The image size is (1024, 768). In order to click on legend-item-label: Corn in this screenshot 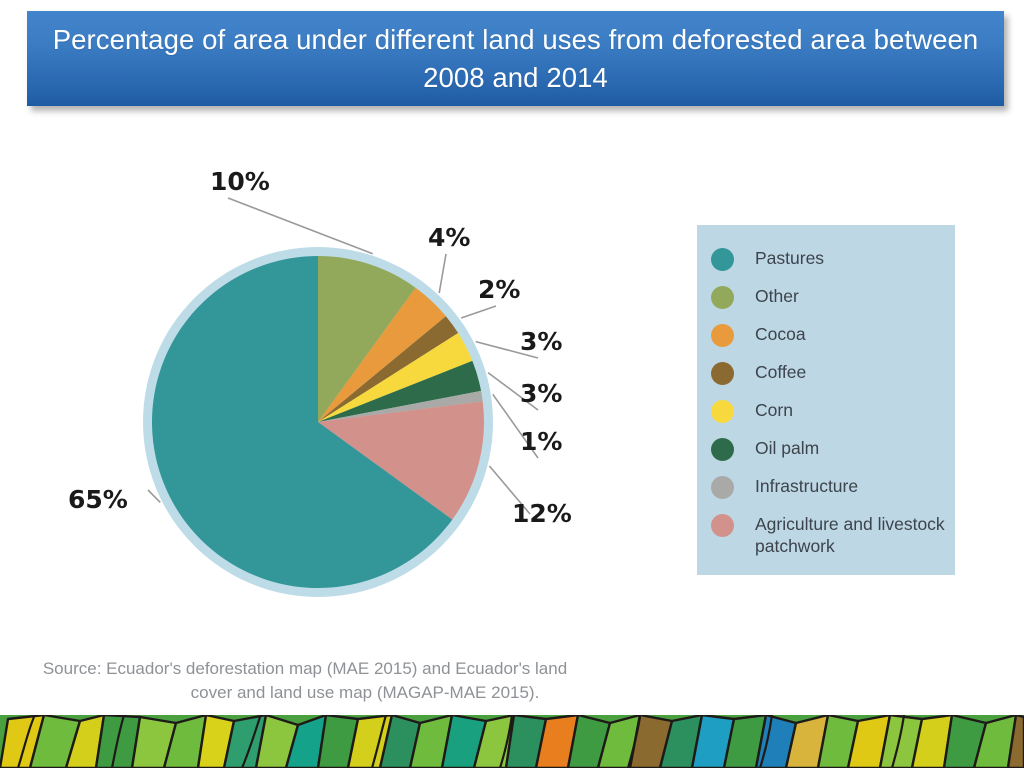, I will do `click(774, 410)`.